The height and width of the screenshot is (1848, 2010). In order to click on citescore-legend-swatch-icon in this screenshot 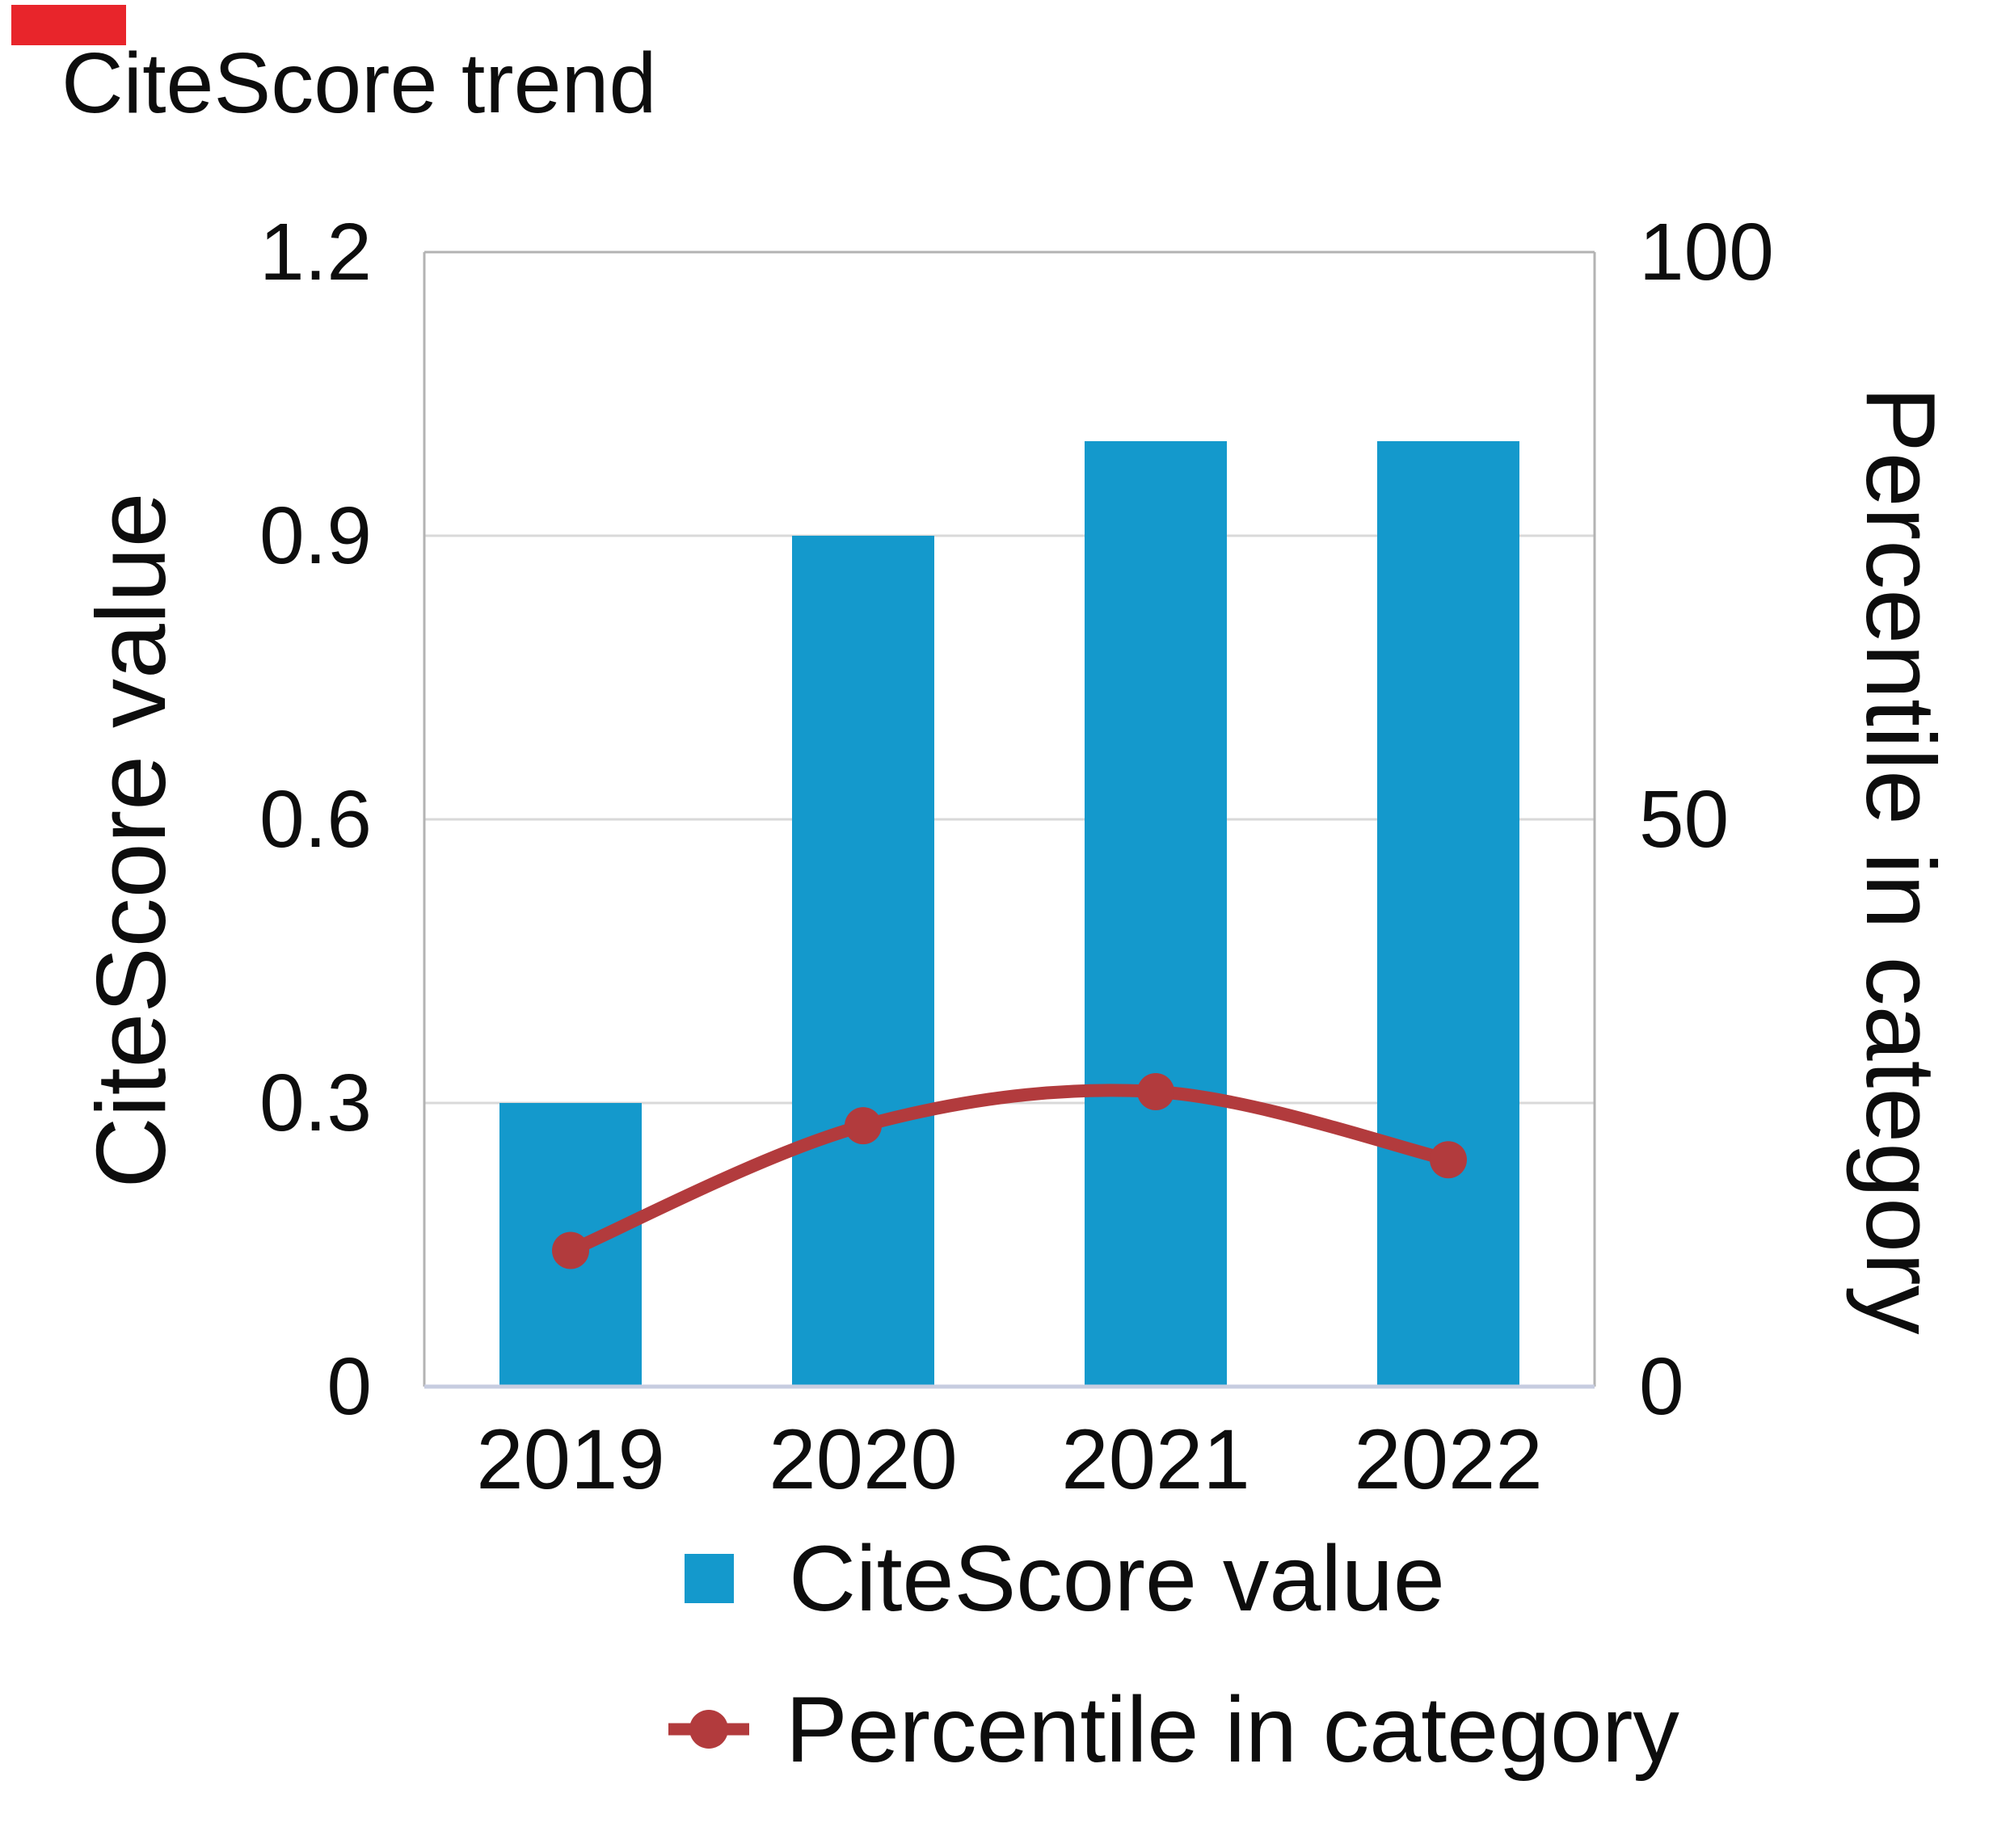, I will do `click(709, 1578)`.